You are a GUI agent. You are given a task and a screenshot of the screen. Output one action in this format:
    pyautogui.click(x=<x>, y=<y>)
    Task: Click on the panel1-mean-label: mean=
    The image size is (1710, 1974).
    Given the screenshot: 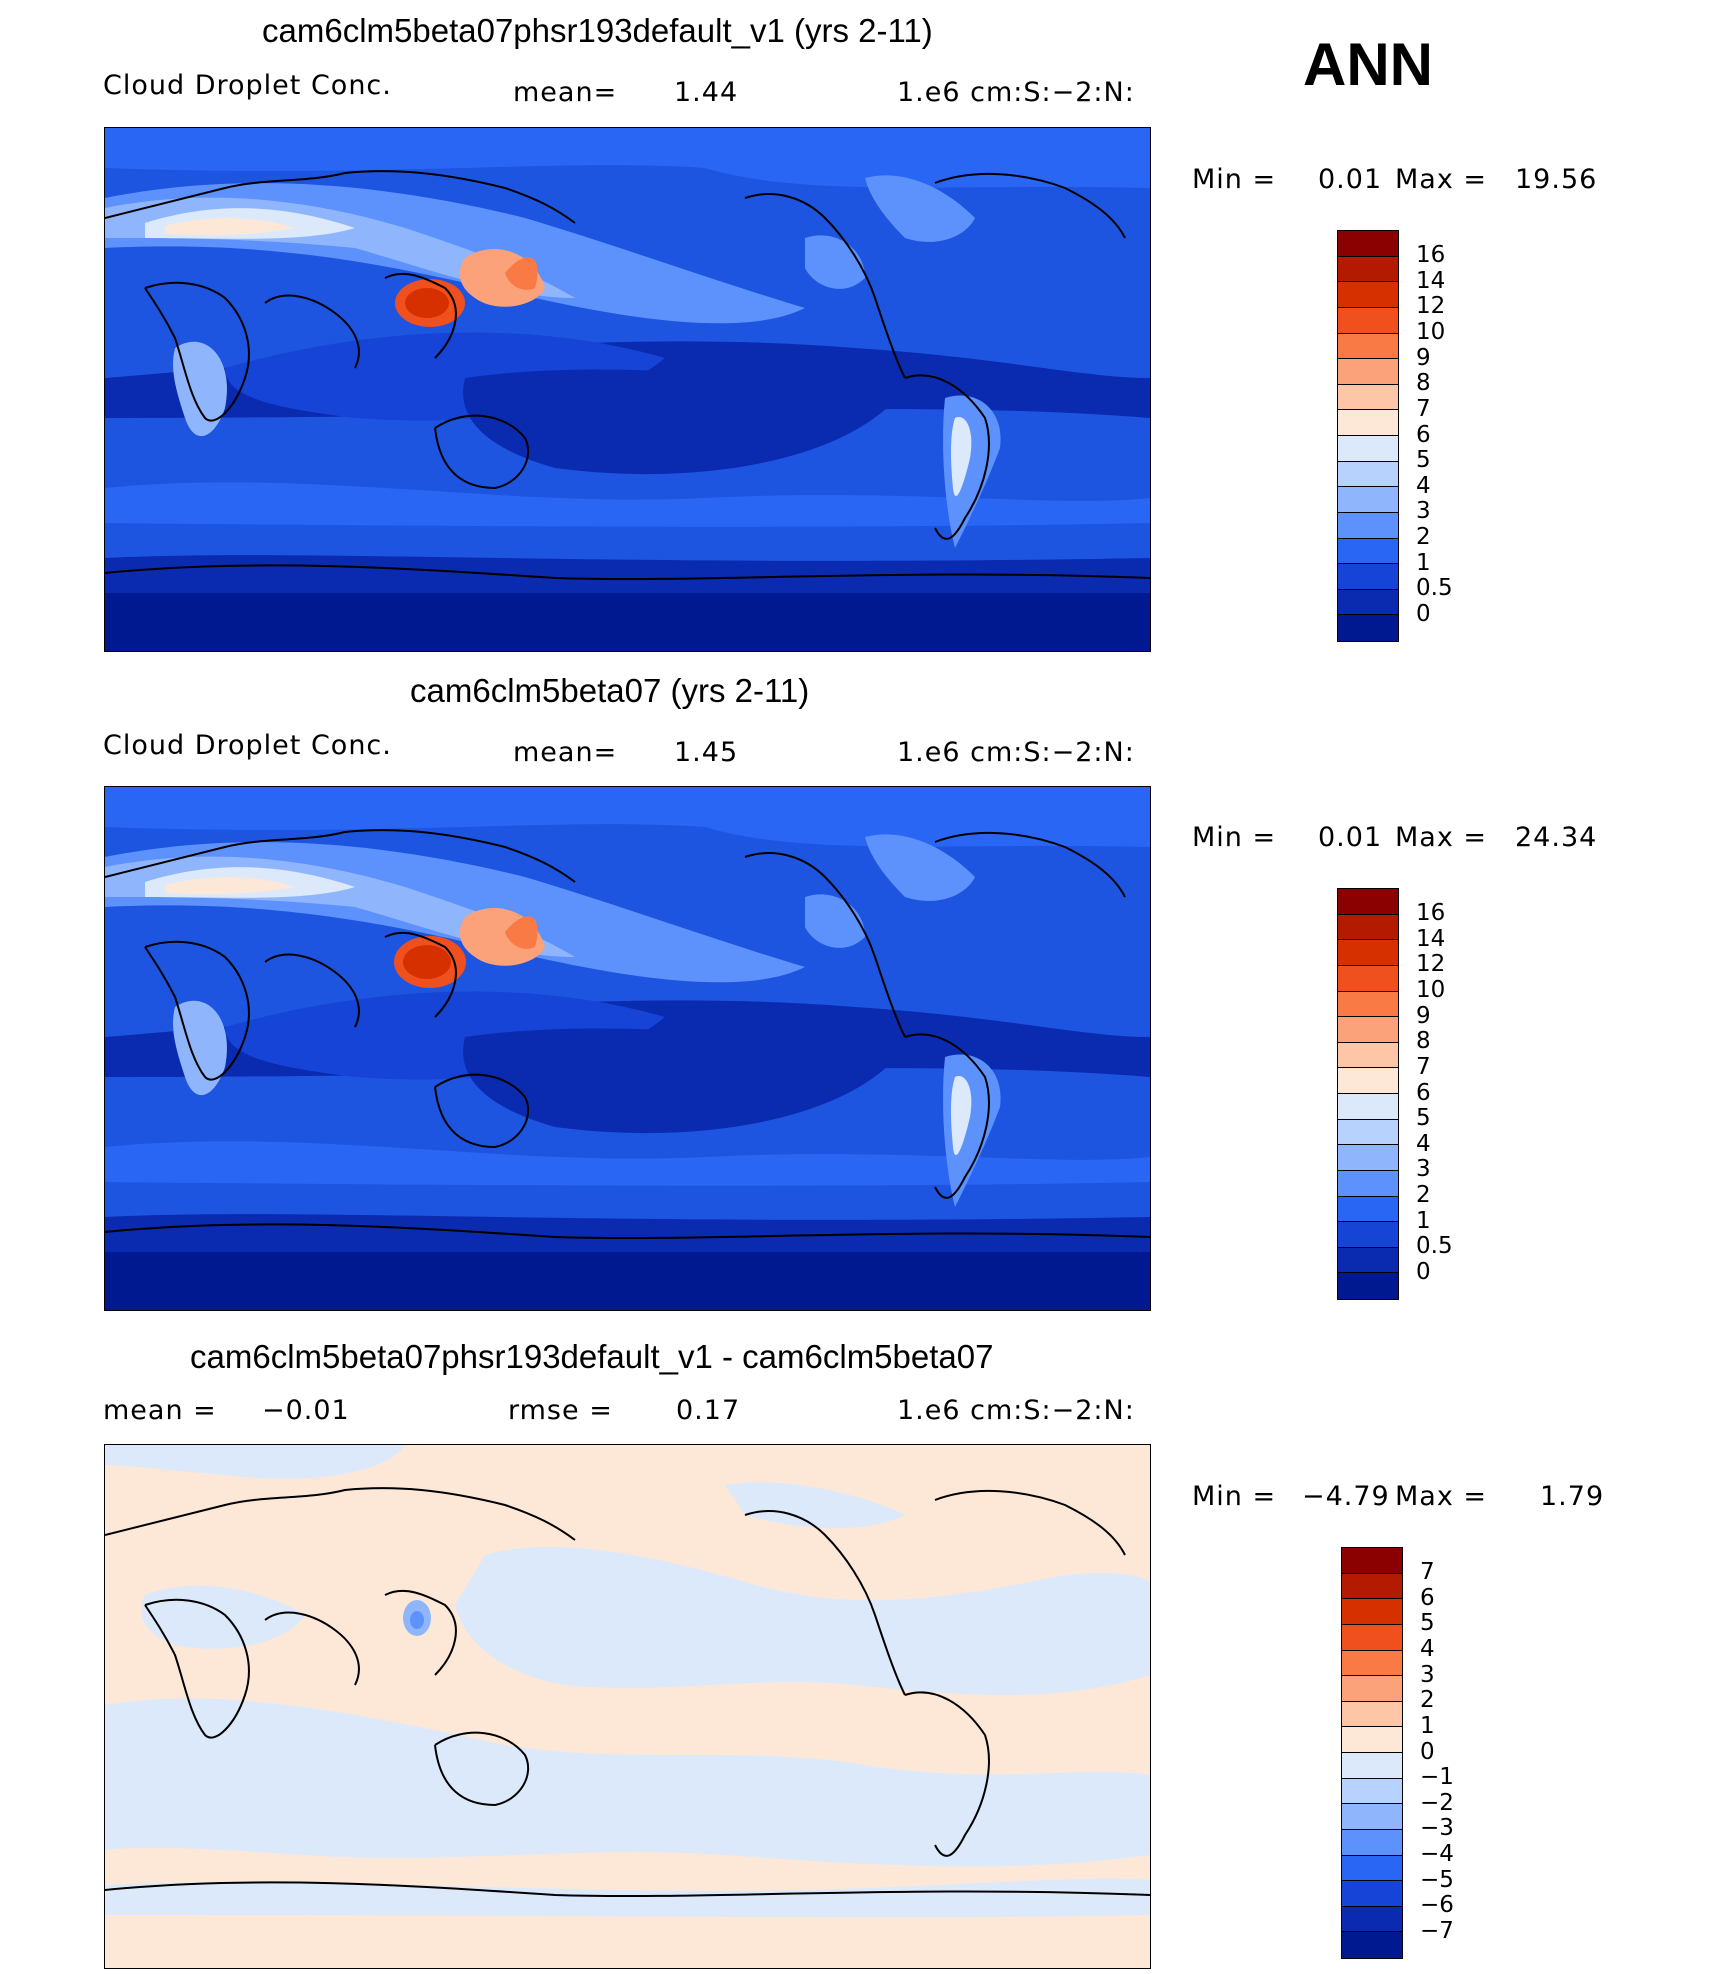 What is the action you would take?
    pyautogui.click(x=565, y=92)
    